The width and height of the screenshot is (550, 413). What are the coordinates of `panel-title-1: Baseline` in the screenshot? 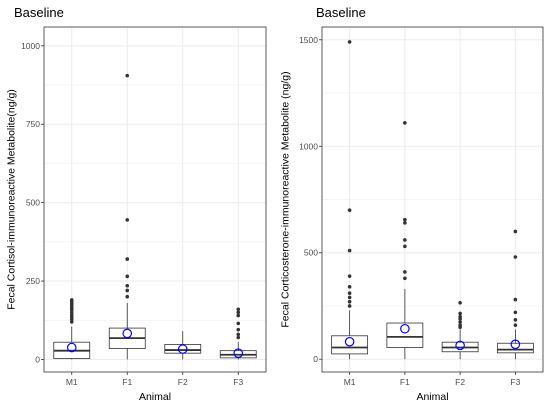 It's located at (39, 12).